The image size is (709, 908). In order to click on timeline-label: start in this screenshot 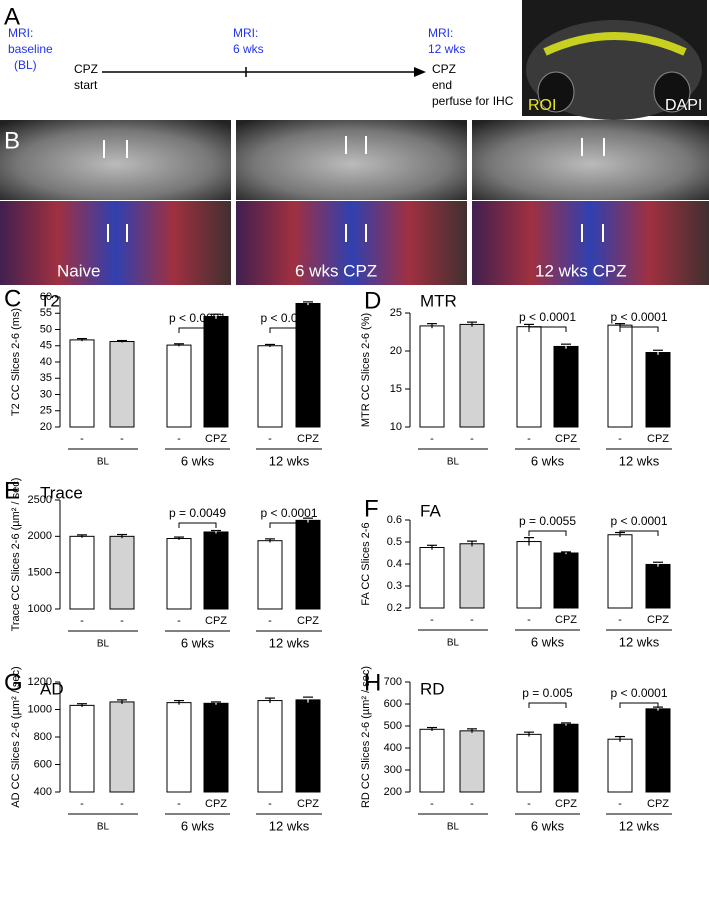, I will do `click(86, 85)`.